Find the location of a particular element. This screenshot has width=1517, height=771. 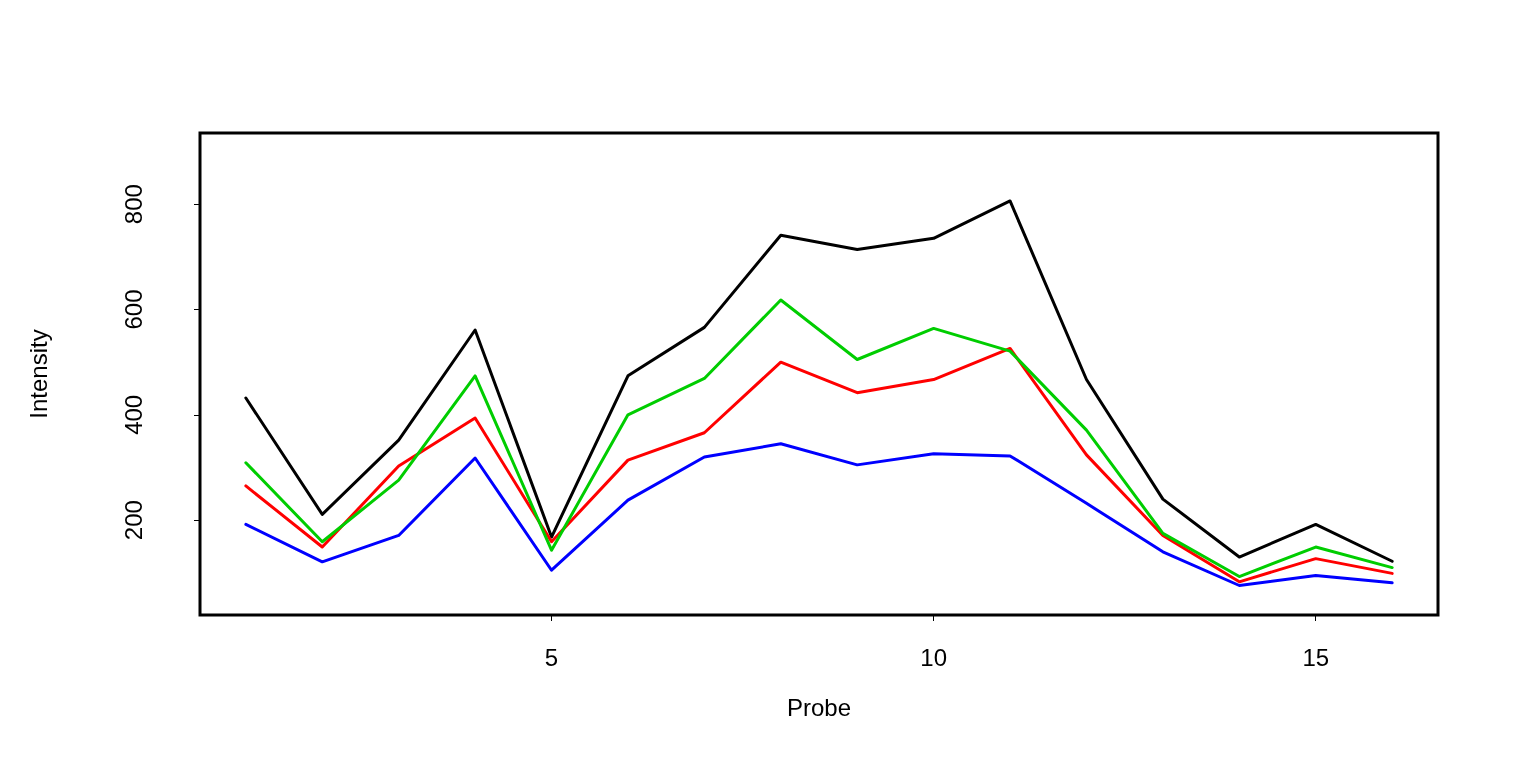

y-tick-label: 800 is located at coordinates (133, 204).